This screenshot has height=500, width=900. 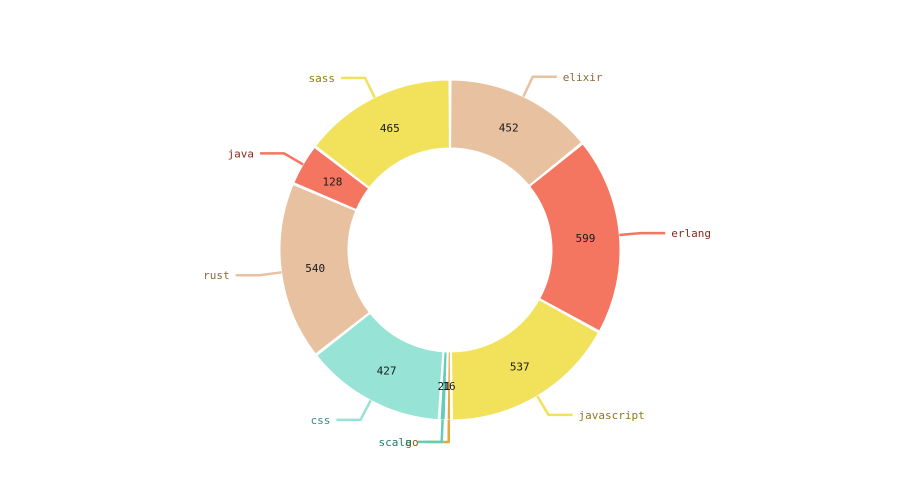 What do you see at coordinates (611, 415) in the screenshot?
I see `slice-label-javascript: javascript` at bounding box center [611, 415].